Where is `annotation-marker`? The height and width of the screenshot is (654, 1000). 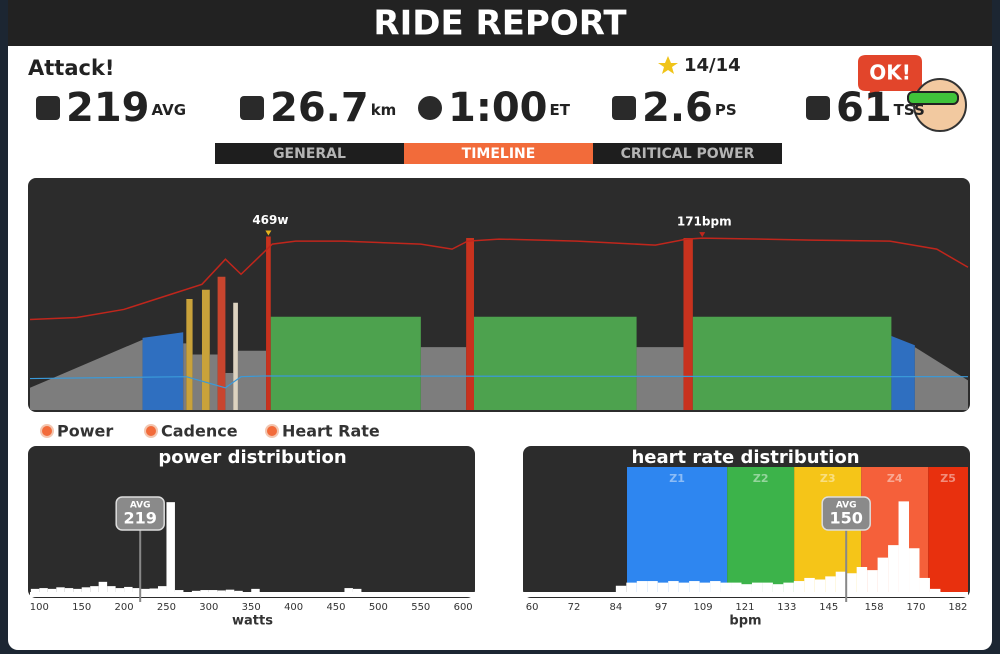
annotation-marker is located at coordinates (702, 235).